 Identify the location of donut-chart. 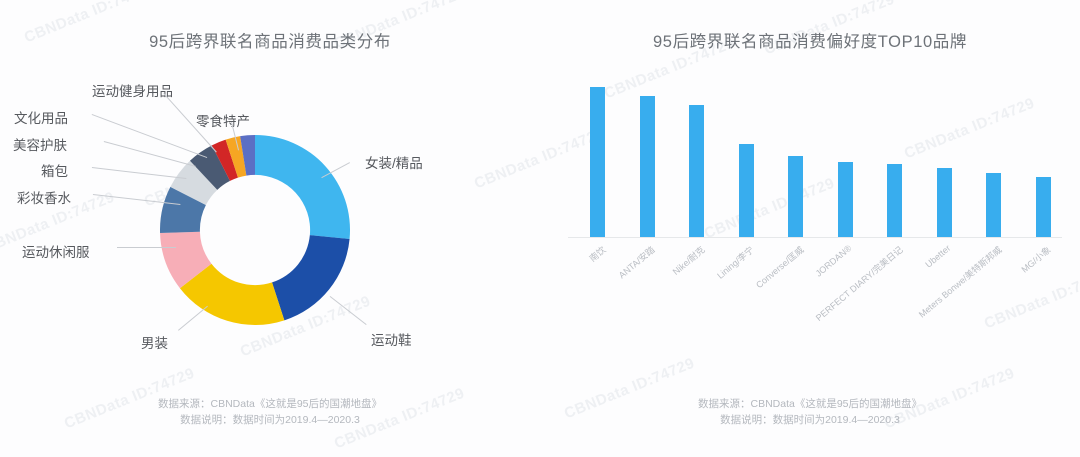
(255, 230).